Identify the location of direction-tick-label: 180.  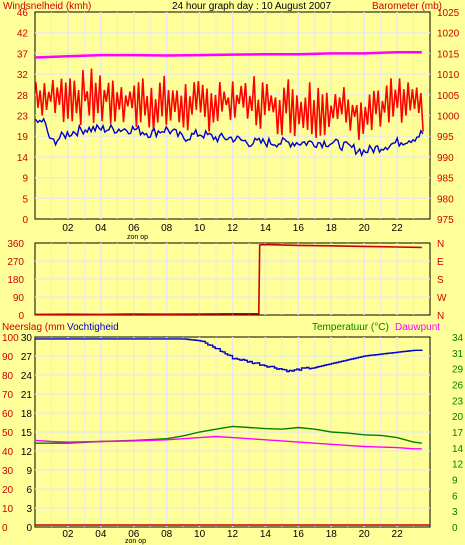
(15, 280).